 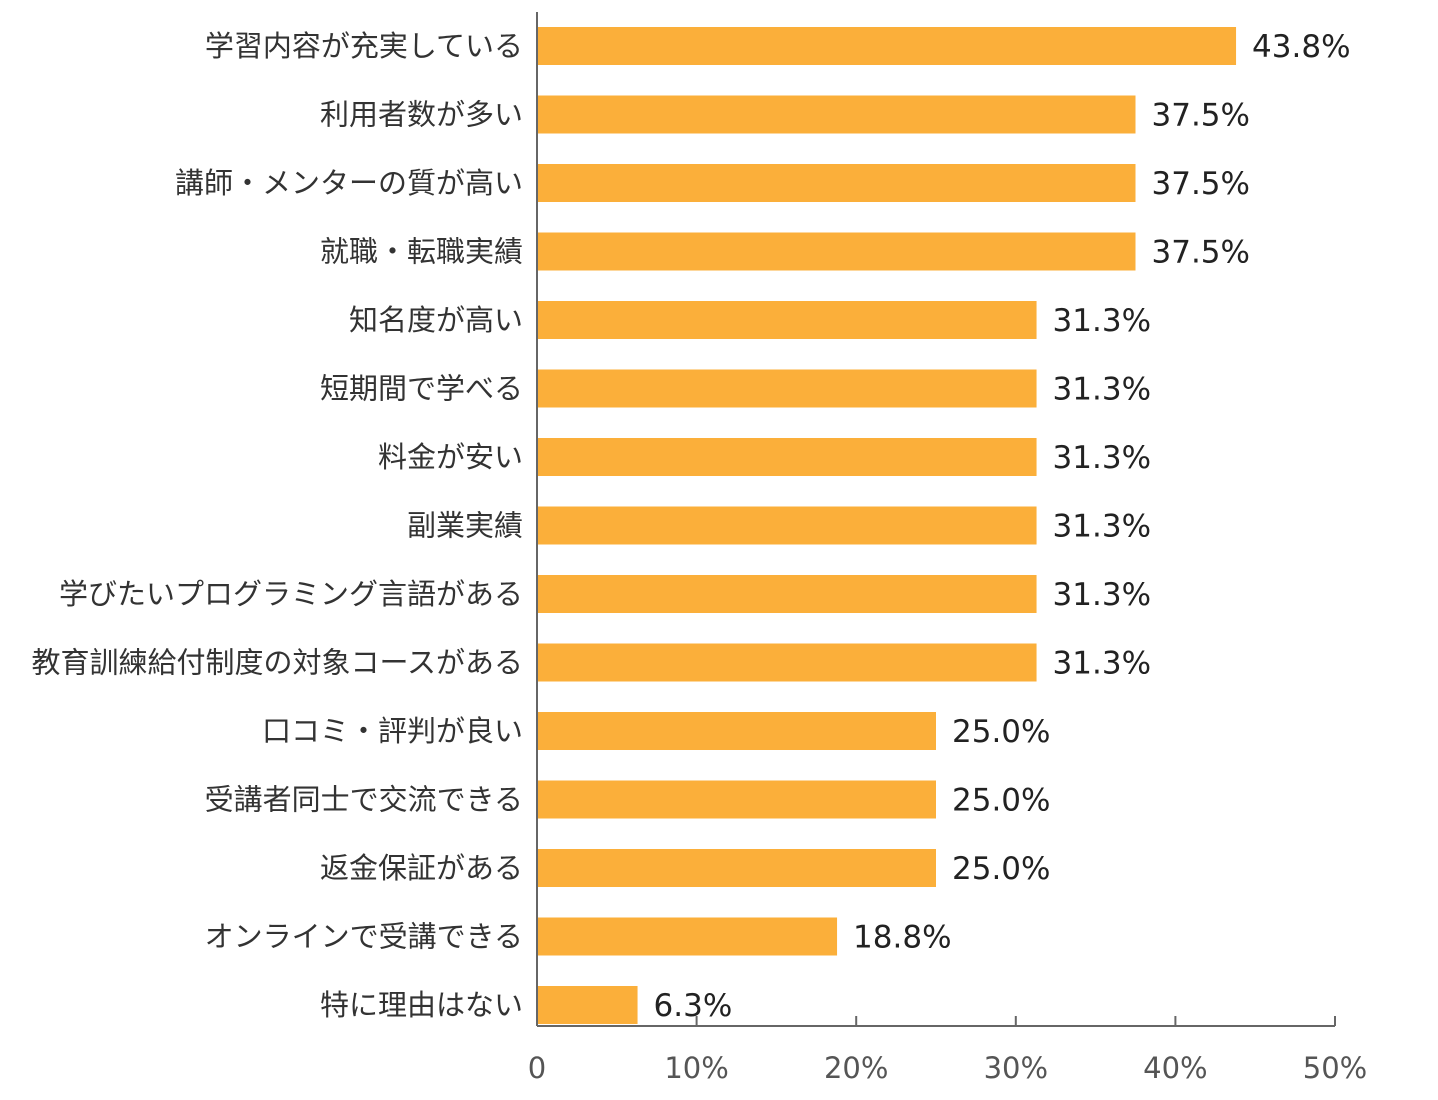 I want to click on value-label-3: 37.5%, so click(x=1201, y=253).